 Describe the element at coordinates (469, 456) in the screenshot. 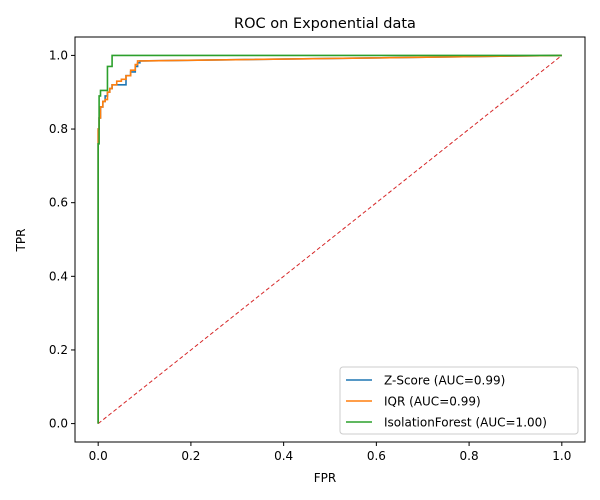

I see `x-tick-label: 0.8` at that location.